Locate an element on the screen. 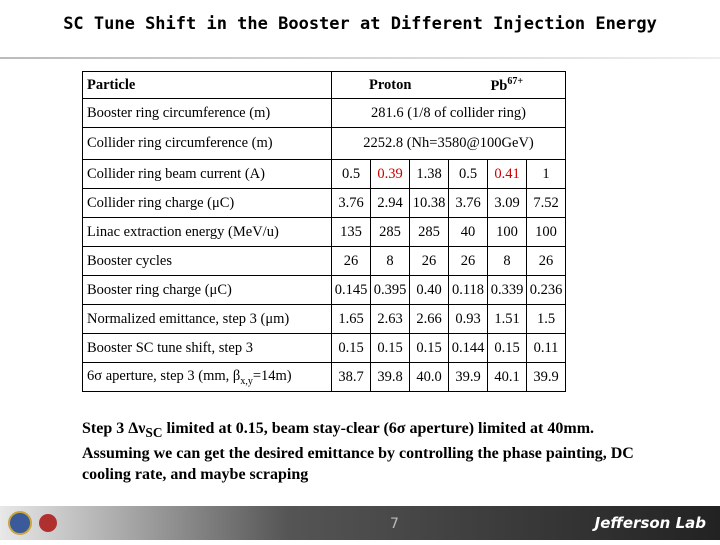  label-text: Collider ring circumference (m) is located at coordinates (180, 143).